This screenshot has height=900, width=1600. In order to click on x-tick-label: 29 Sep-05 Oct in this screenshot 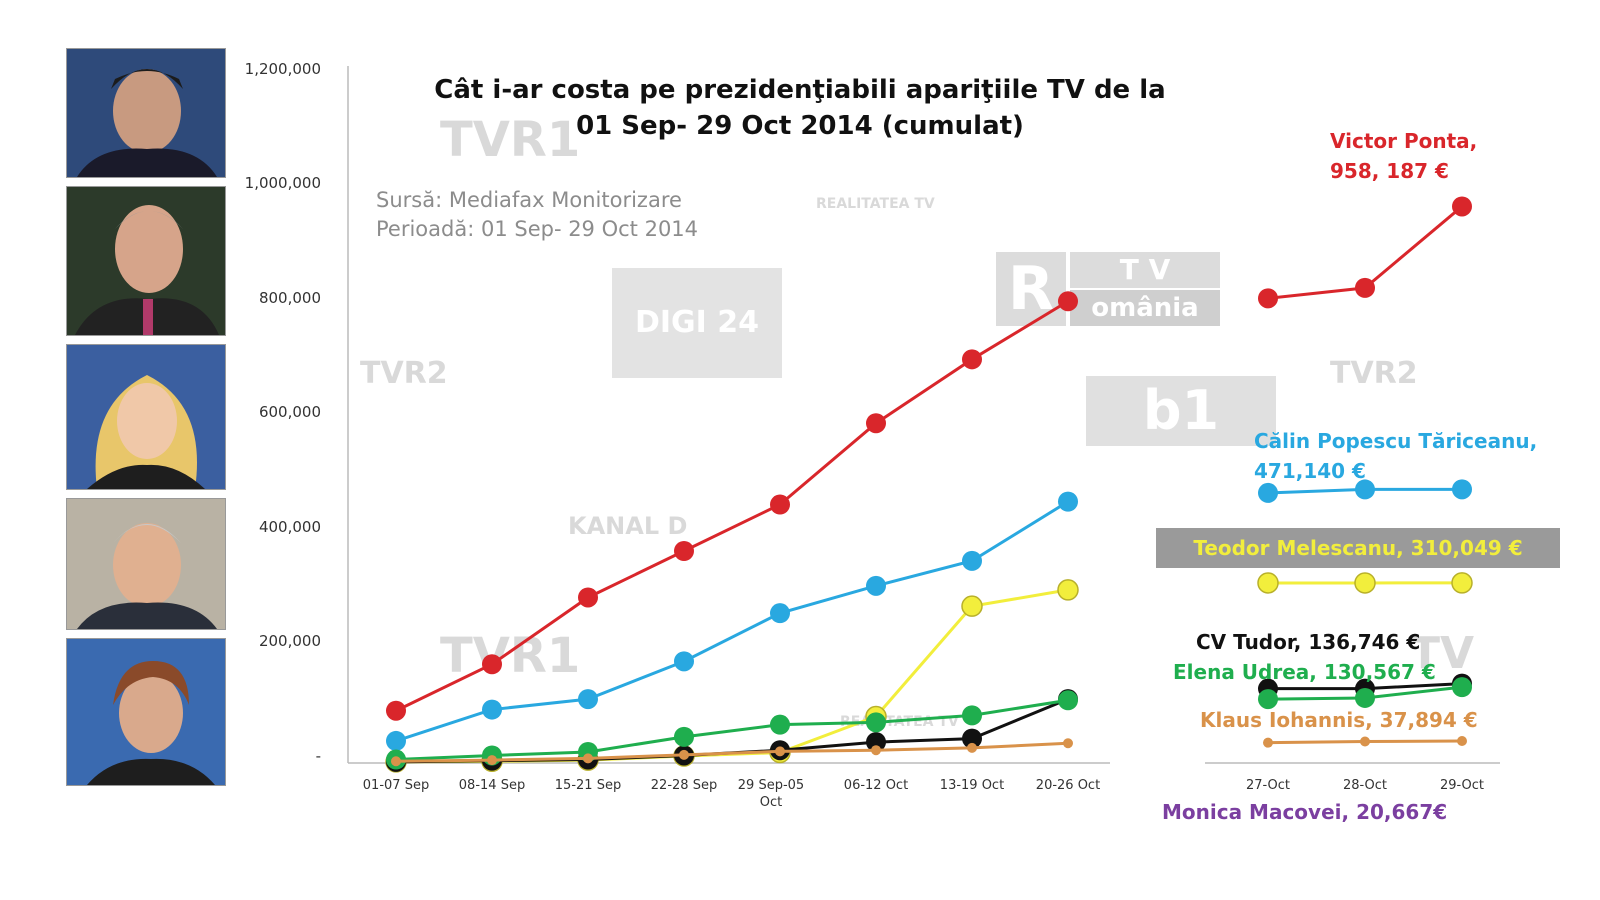, I will do `click(771, 794)`.